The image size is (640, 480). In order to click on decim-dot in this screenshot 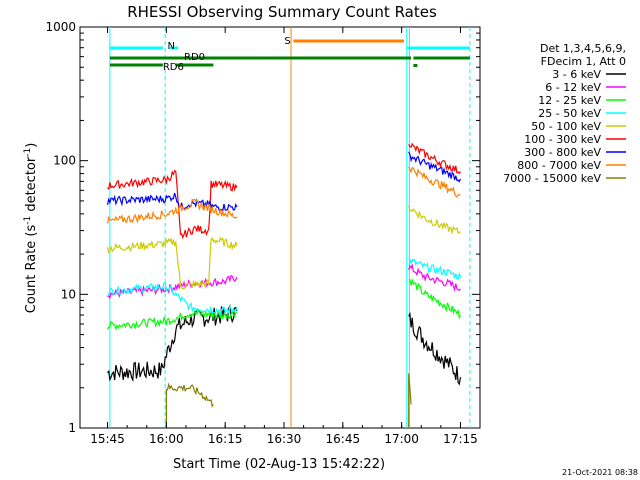, I will do `click(415, 65)`.